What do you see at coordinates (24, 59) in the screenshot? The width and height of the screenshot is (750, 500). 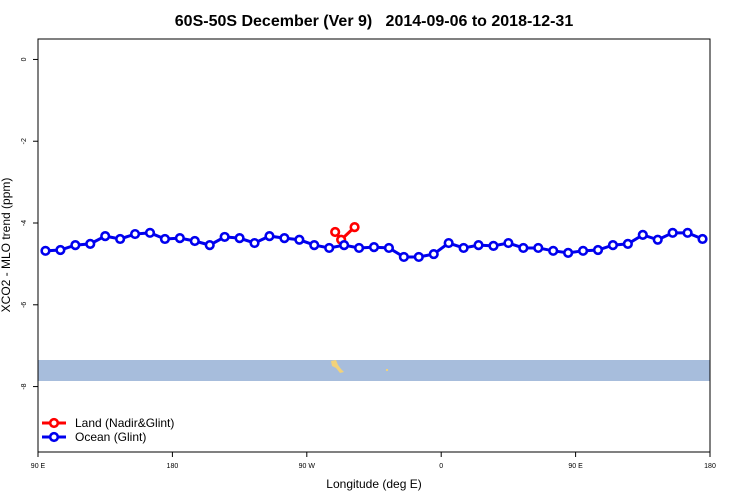 I see `y-tick-label: 0` at bounding box center [24, 59].